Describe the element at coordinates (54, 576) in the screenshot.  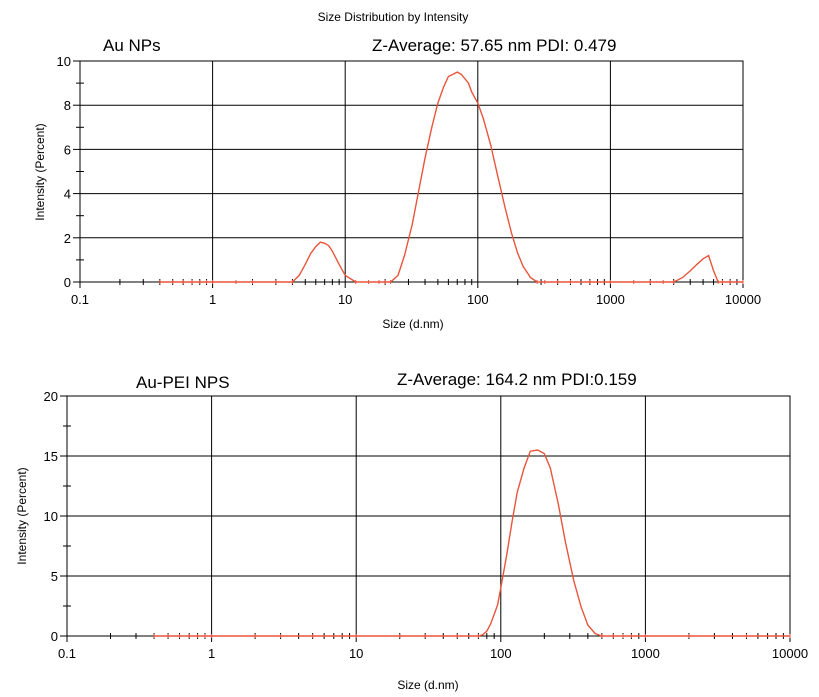
I see `y-tick-label: 5` at that location.